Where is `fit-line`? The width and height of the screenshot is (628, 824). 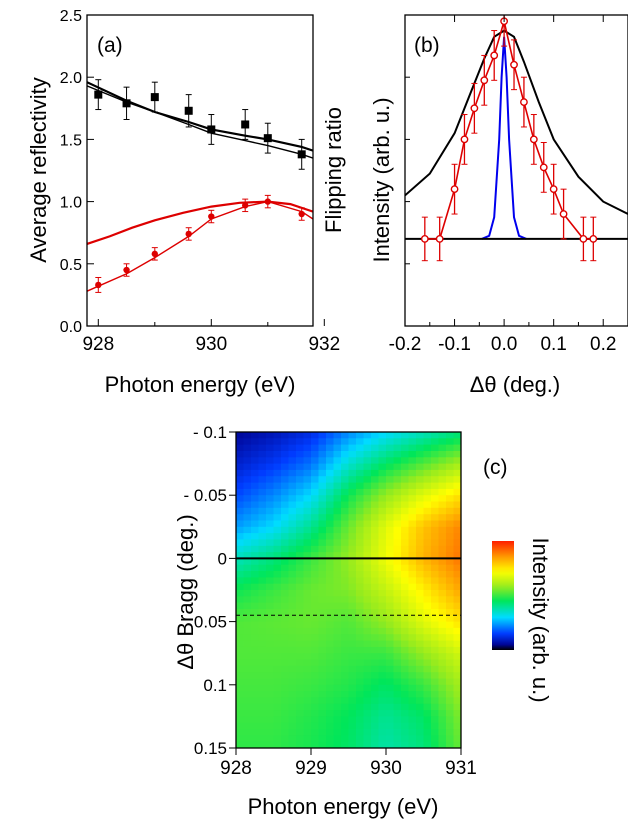 fit-line is located at coordinates (200, 246).